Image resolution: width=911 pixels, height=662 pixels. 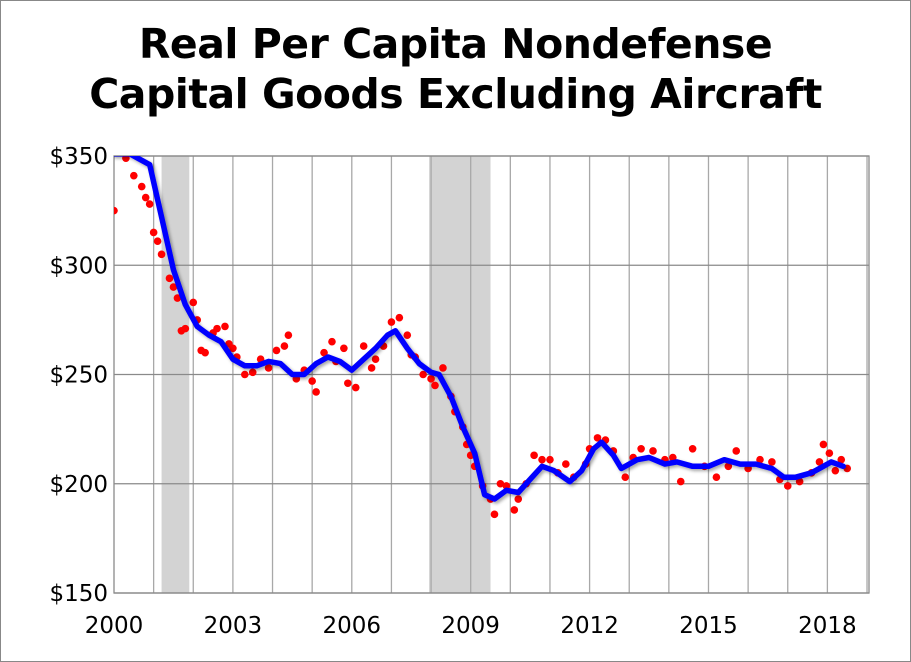 I want to click on x-tick-label: 2000, so click(x=114, y=626).